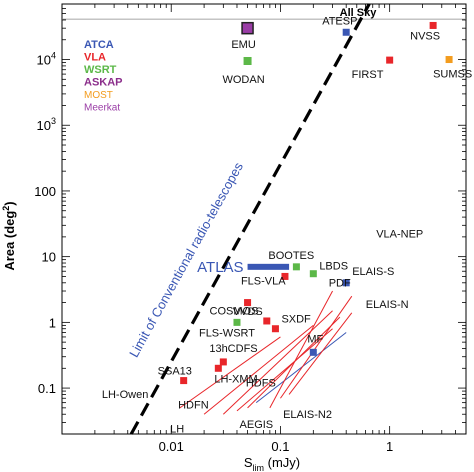 The image size is (474, 472). I want to click on point-cosmos, so click(248, 303).